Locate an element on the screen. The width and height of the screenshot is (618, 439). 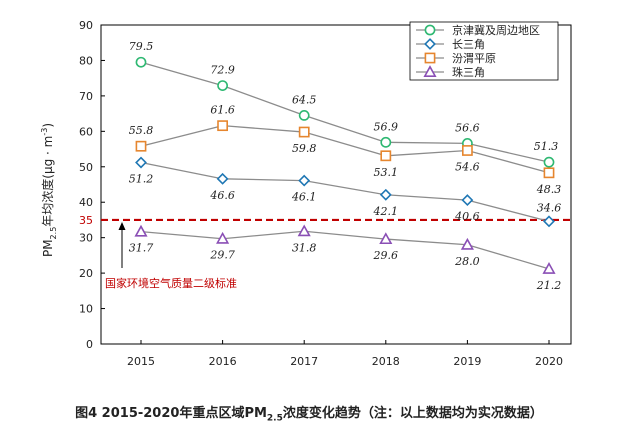
y-axis-label: PM2.5年均浓度(μg · m-3) is located at coordinates (49, 190).